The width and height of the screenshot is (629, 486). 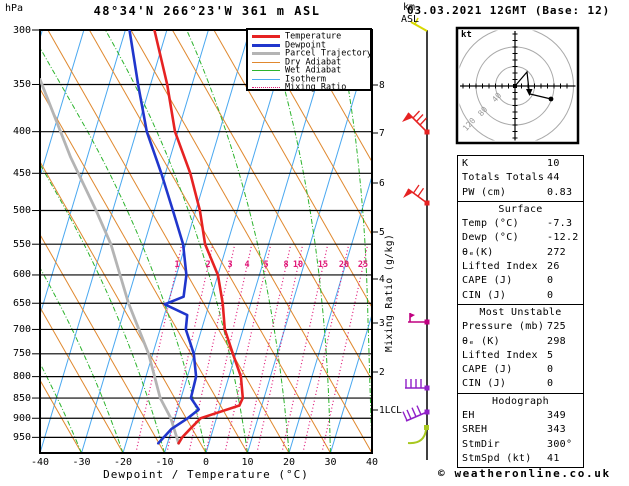 I want to click on indices-section: K 10 Totals Totals 44 PW (cm) 0.83, so click(x=520, y=178).